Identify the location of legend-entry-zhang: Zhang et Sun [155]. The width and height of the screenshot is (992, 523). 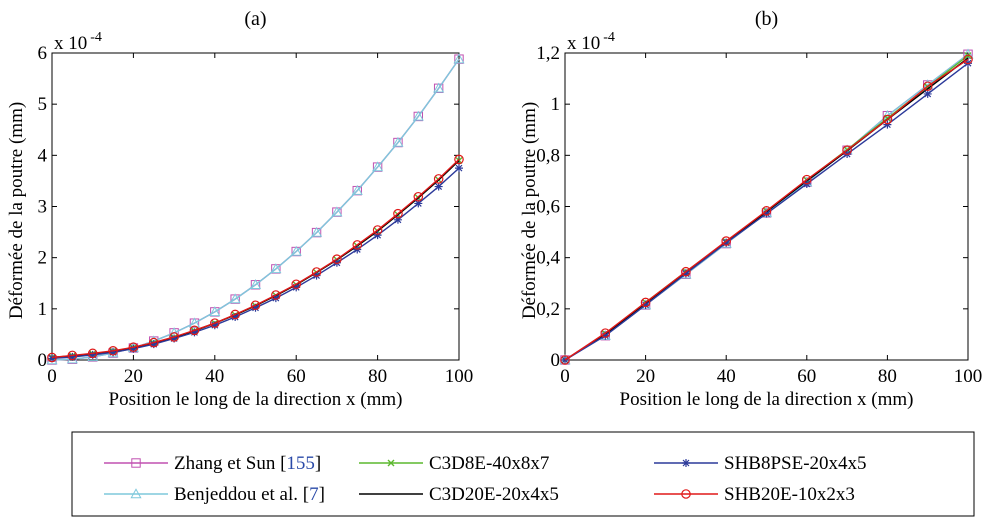
(212, 463).